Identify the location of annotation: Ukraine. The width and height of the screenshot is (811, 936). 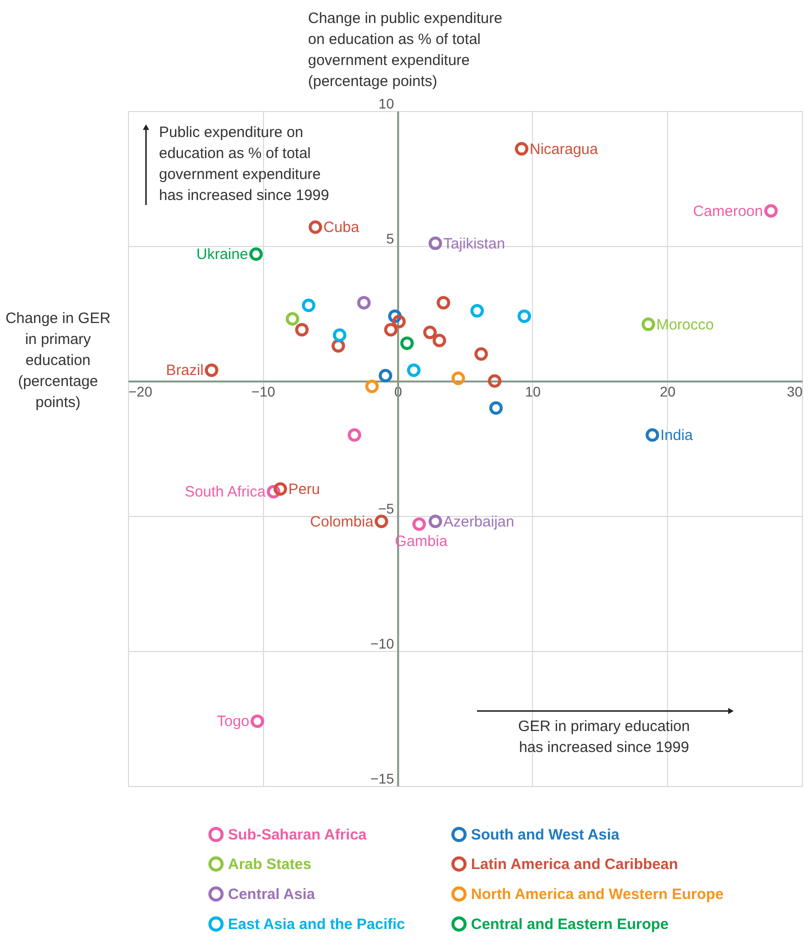
(222, 255).